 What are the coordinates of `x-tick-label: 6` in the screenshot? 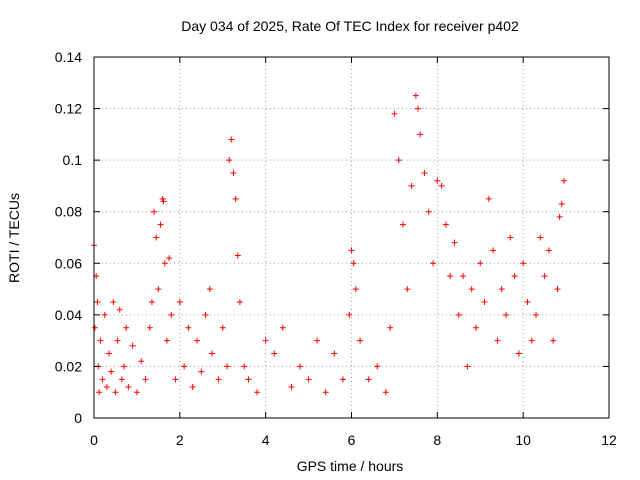 It's located at (352, 440).